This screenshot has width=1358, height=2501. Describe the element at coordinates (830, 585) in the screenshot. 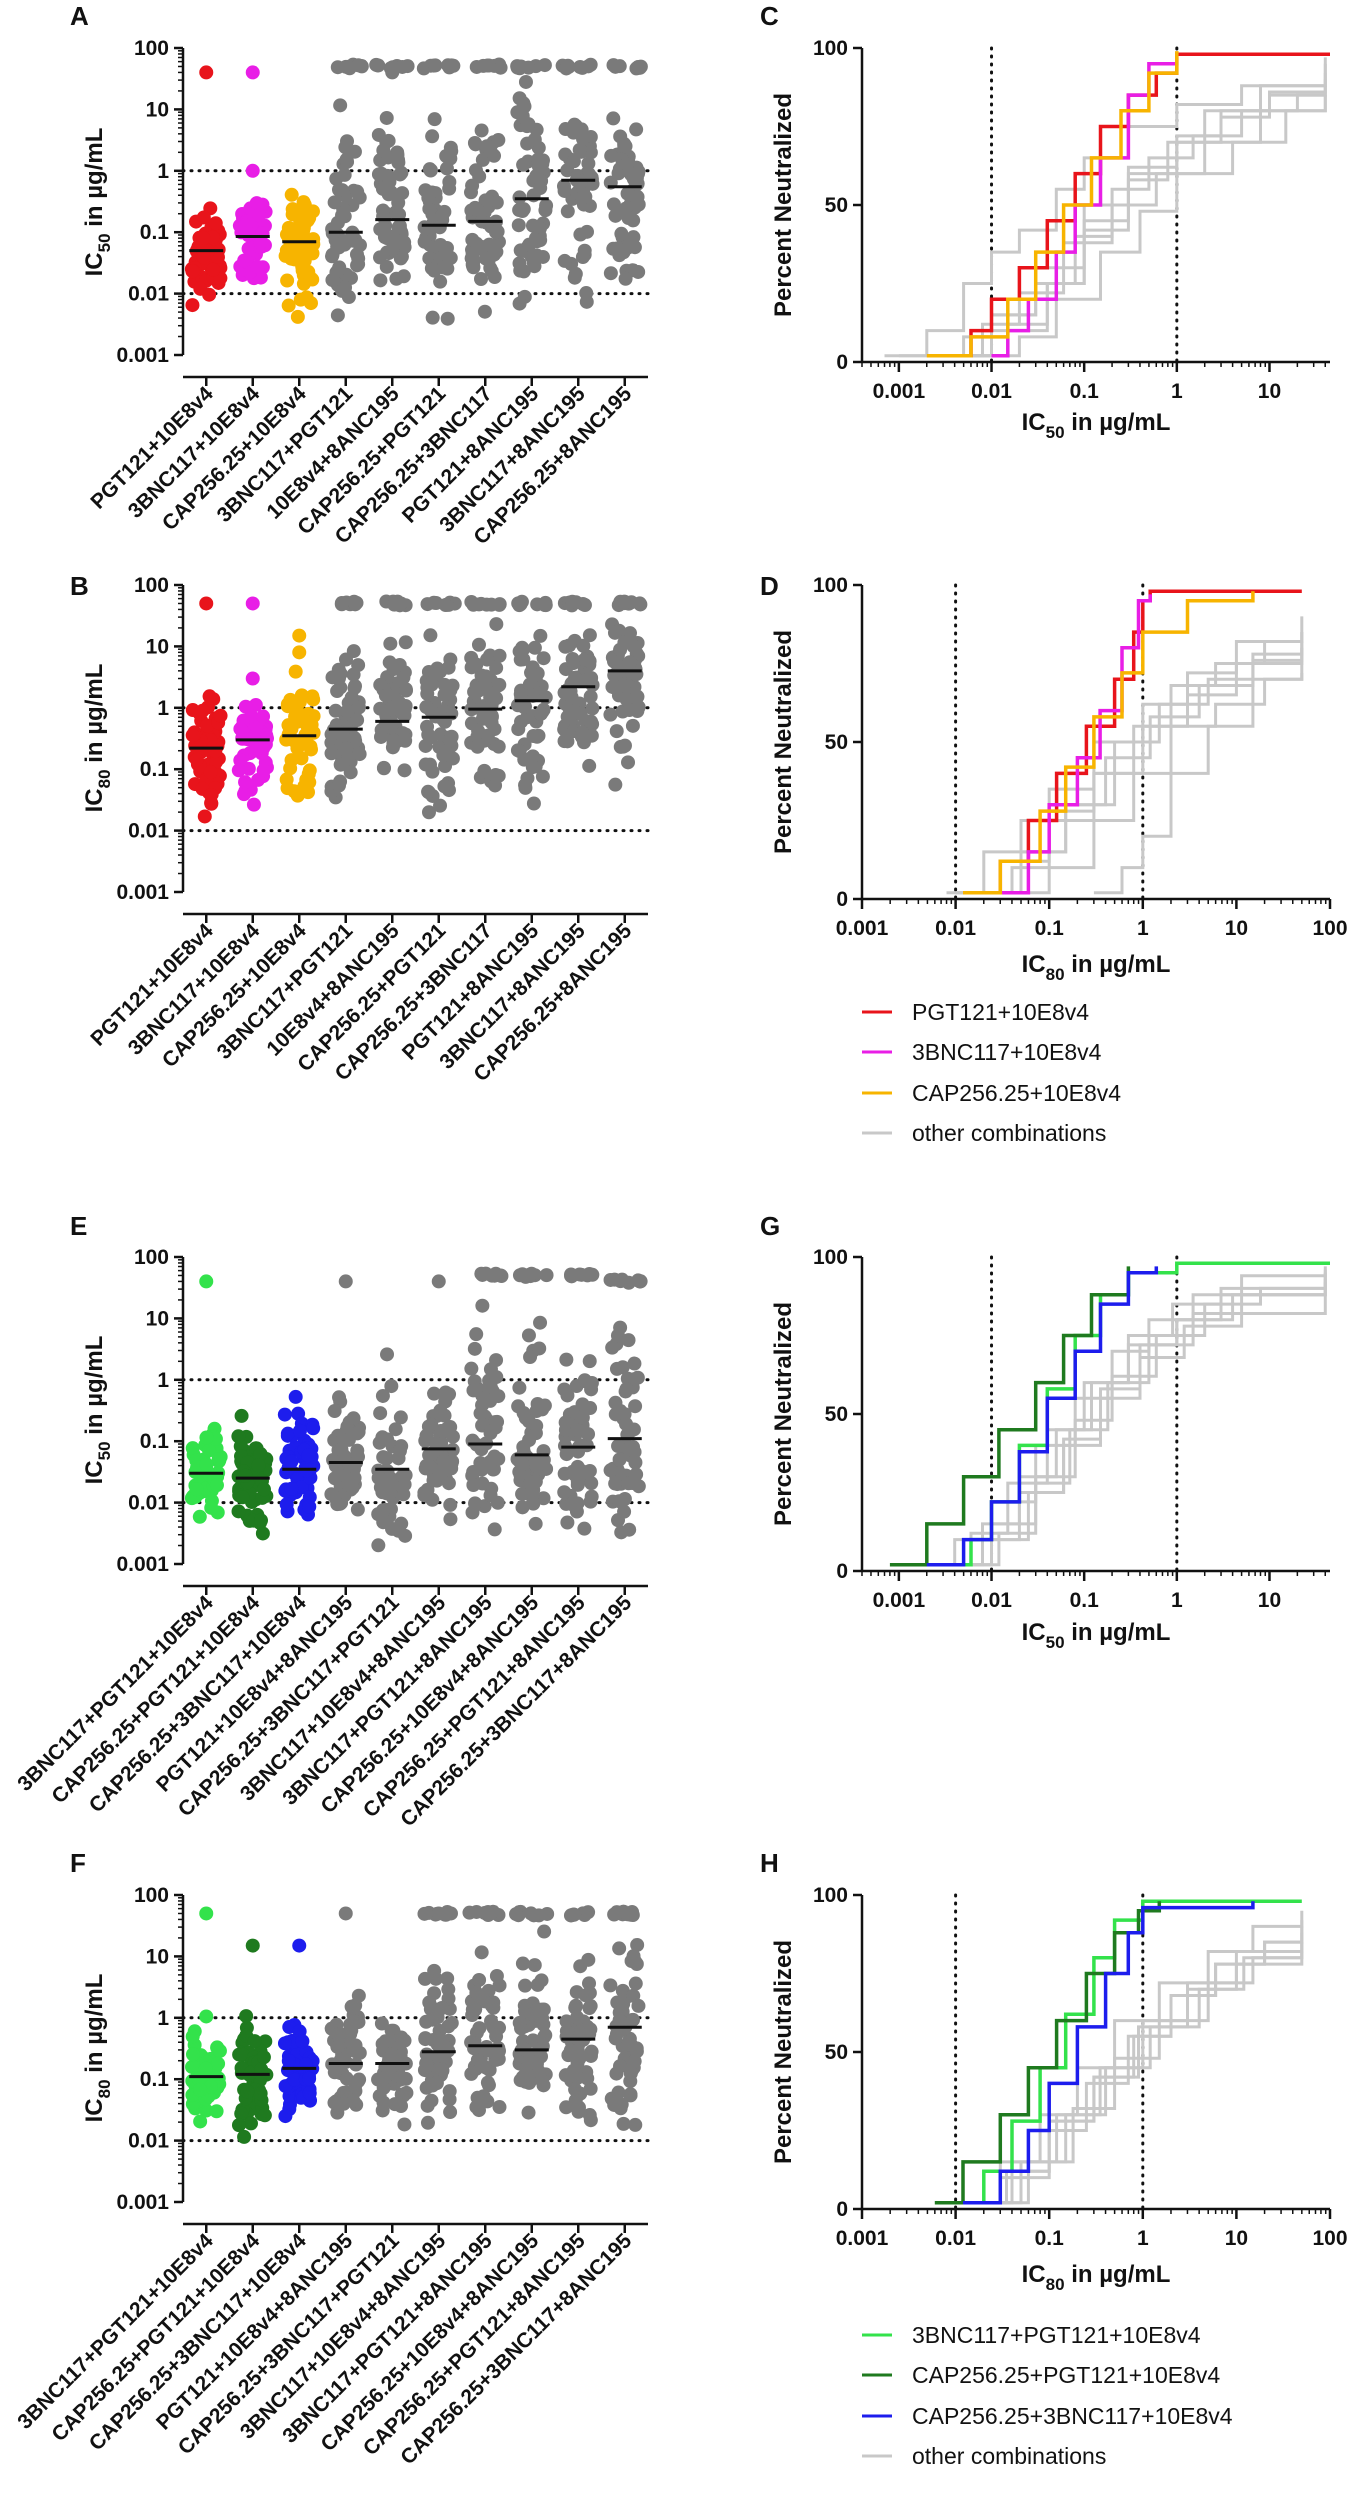

I see `y-tick-label: 100` at that location.